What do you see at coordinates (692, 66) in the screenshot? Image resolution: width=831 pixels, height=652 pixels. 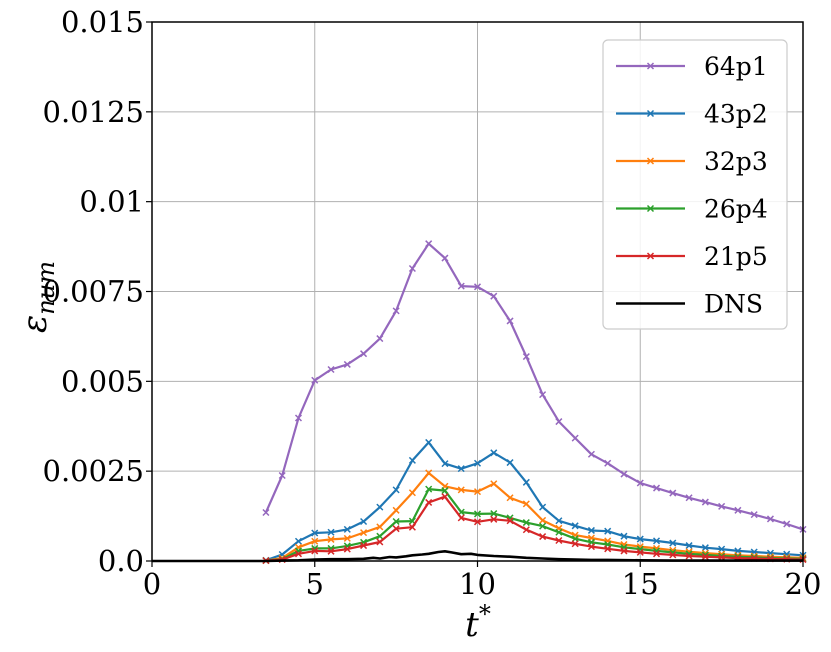 I see `legend-item: 64p1` at bounding box center [692, 66].